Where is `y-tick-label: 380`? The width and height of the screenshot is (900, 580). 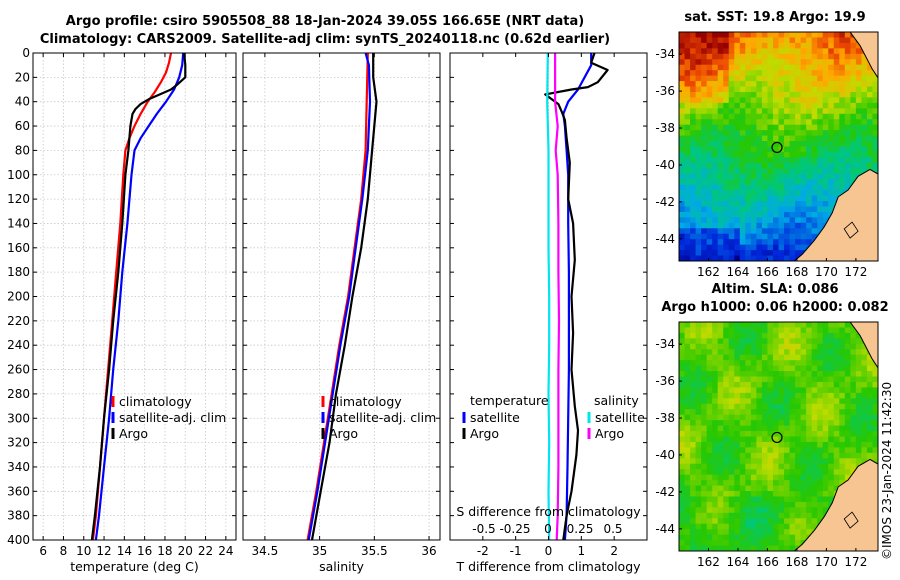 y-tick-label: 380 is located at coordinates (18, 516).